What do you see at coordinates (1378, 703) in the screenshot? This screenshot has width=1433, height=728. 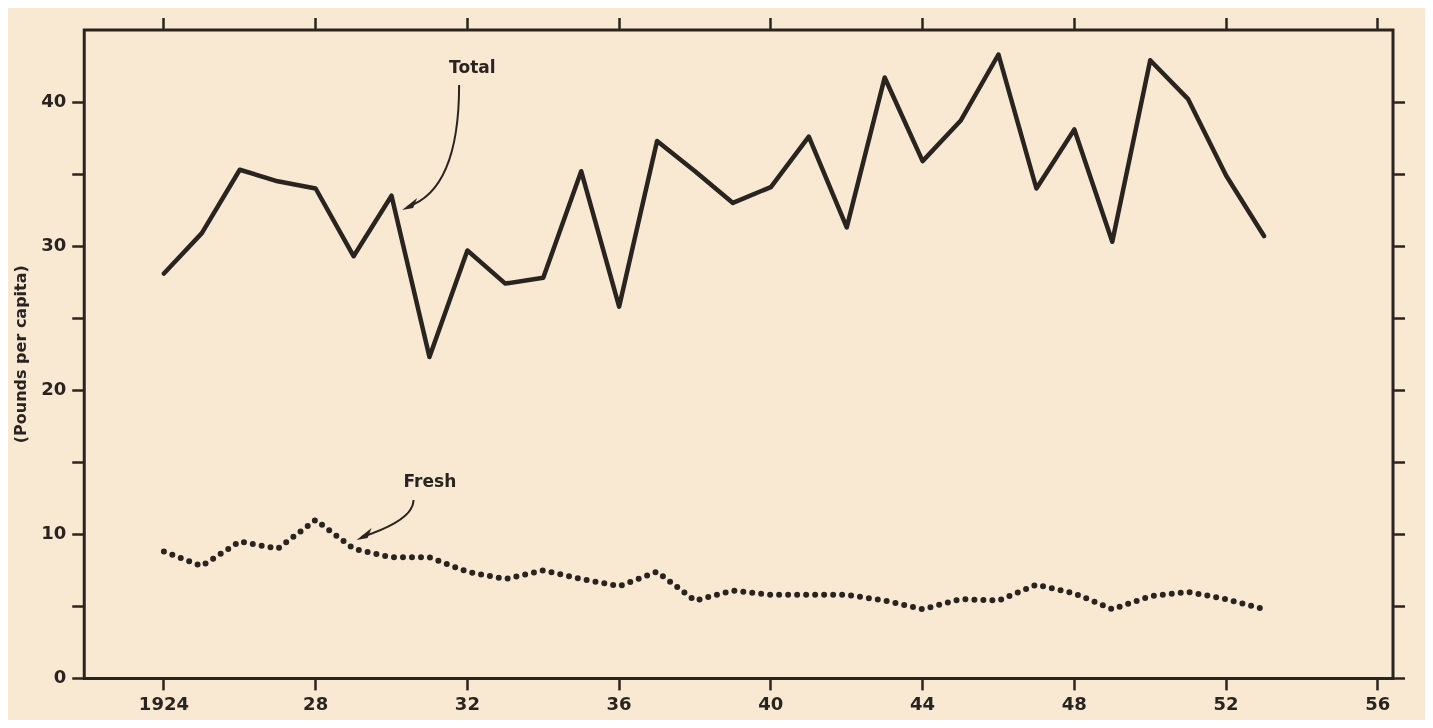 I see `x-tick-label: 56` at bounding box center [1378, 703].